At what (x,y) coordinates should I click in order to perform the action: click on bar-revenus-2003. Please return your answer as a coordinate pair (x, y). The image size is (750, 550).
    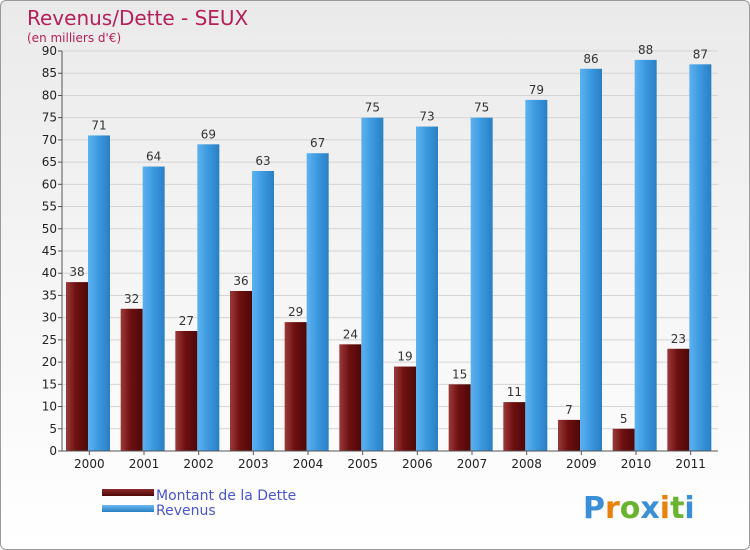
    Looking at the image, I should click on (263, 311).